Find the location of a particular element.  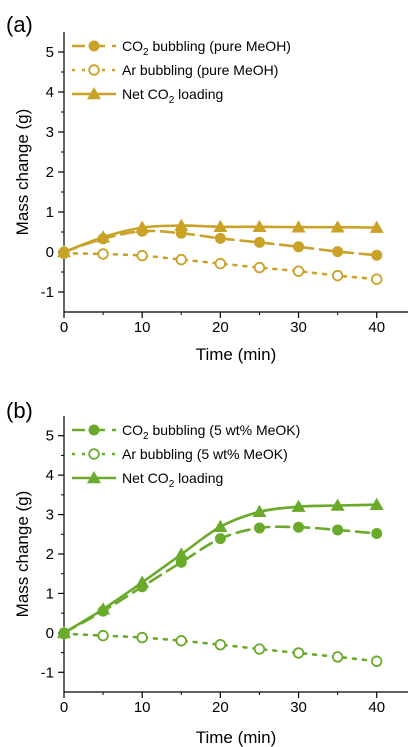

panel-label: (a) is located at coordinates (19, 24).